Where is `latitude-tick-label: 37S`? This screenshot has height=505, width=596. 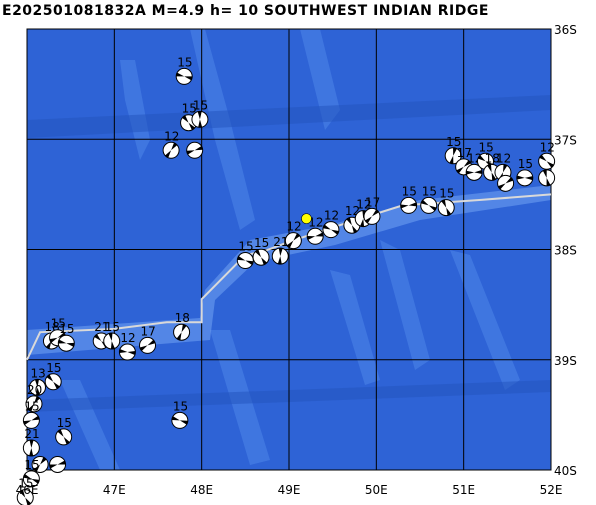 latitude-tick-label: 37S is located at coordinates (565, 140).